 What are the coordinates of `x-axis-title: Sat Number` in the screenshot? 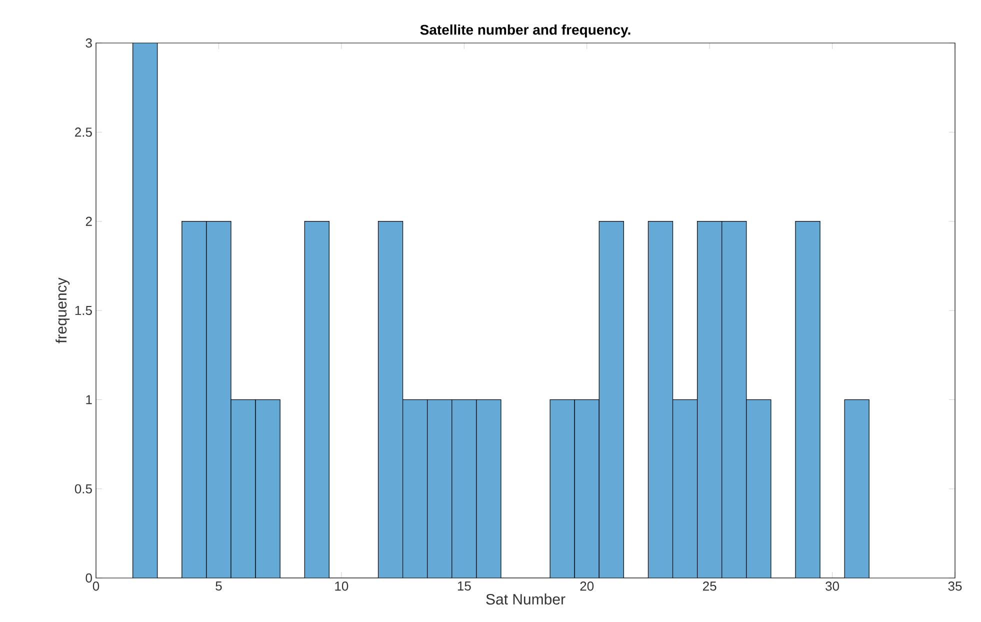 It's located at (526, 599).